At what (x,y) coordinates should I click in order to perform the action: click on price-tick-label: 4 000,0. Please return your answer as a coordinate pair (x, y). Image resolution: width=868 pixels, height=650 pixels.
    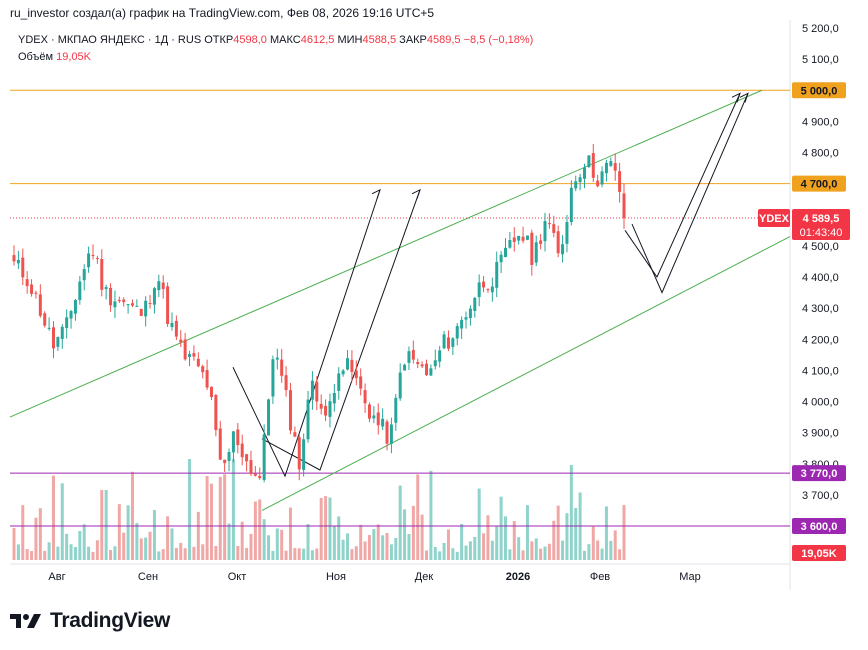
    Looking at the image, I should click on (820, 403).